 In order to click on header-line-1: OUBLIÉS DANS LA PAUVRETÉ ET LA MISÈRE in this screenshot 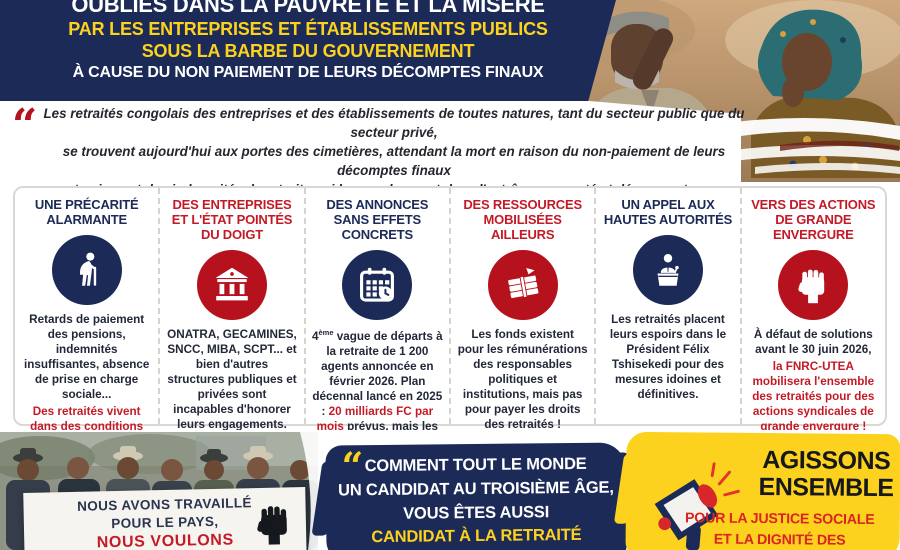, I will do `click(308, 8)`.